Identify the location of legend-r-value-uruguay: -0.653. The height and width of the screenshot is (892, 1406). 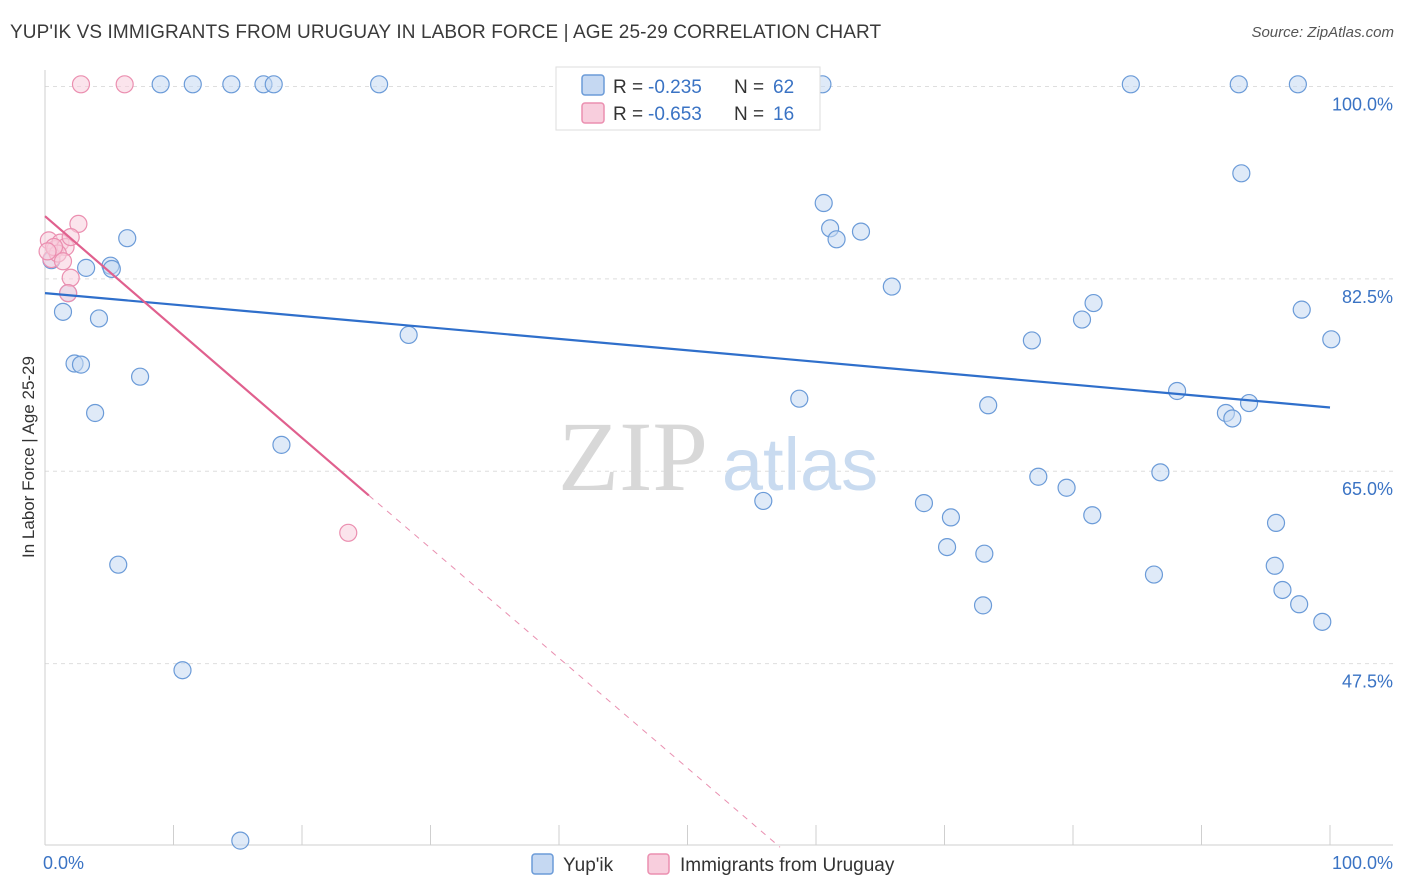
(675, 114).